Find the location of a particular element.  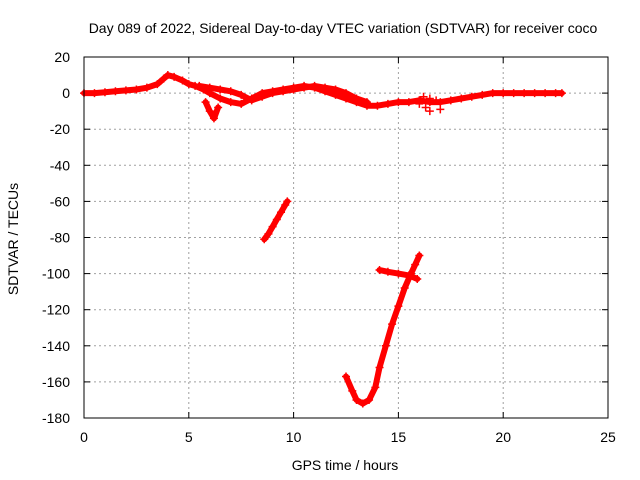

series-segment-9h is located at coordinates (276, 220).